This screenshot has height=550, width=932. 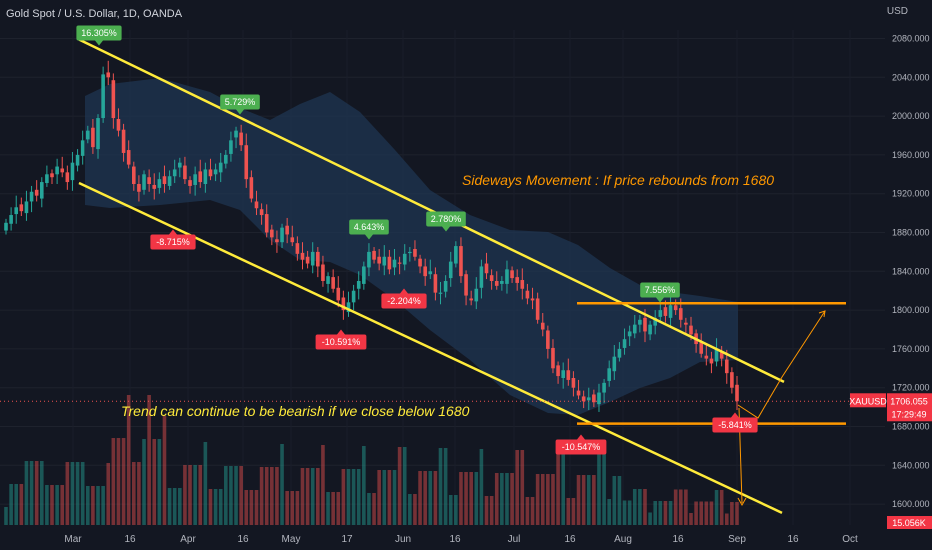 I want to click on time-tick-label: Oct, so click(x=850, y=539).